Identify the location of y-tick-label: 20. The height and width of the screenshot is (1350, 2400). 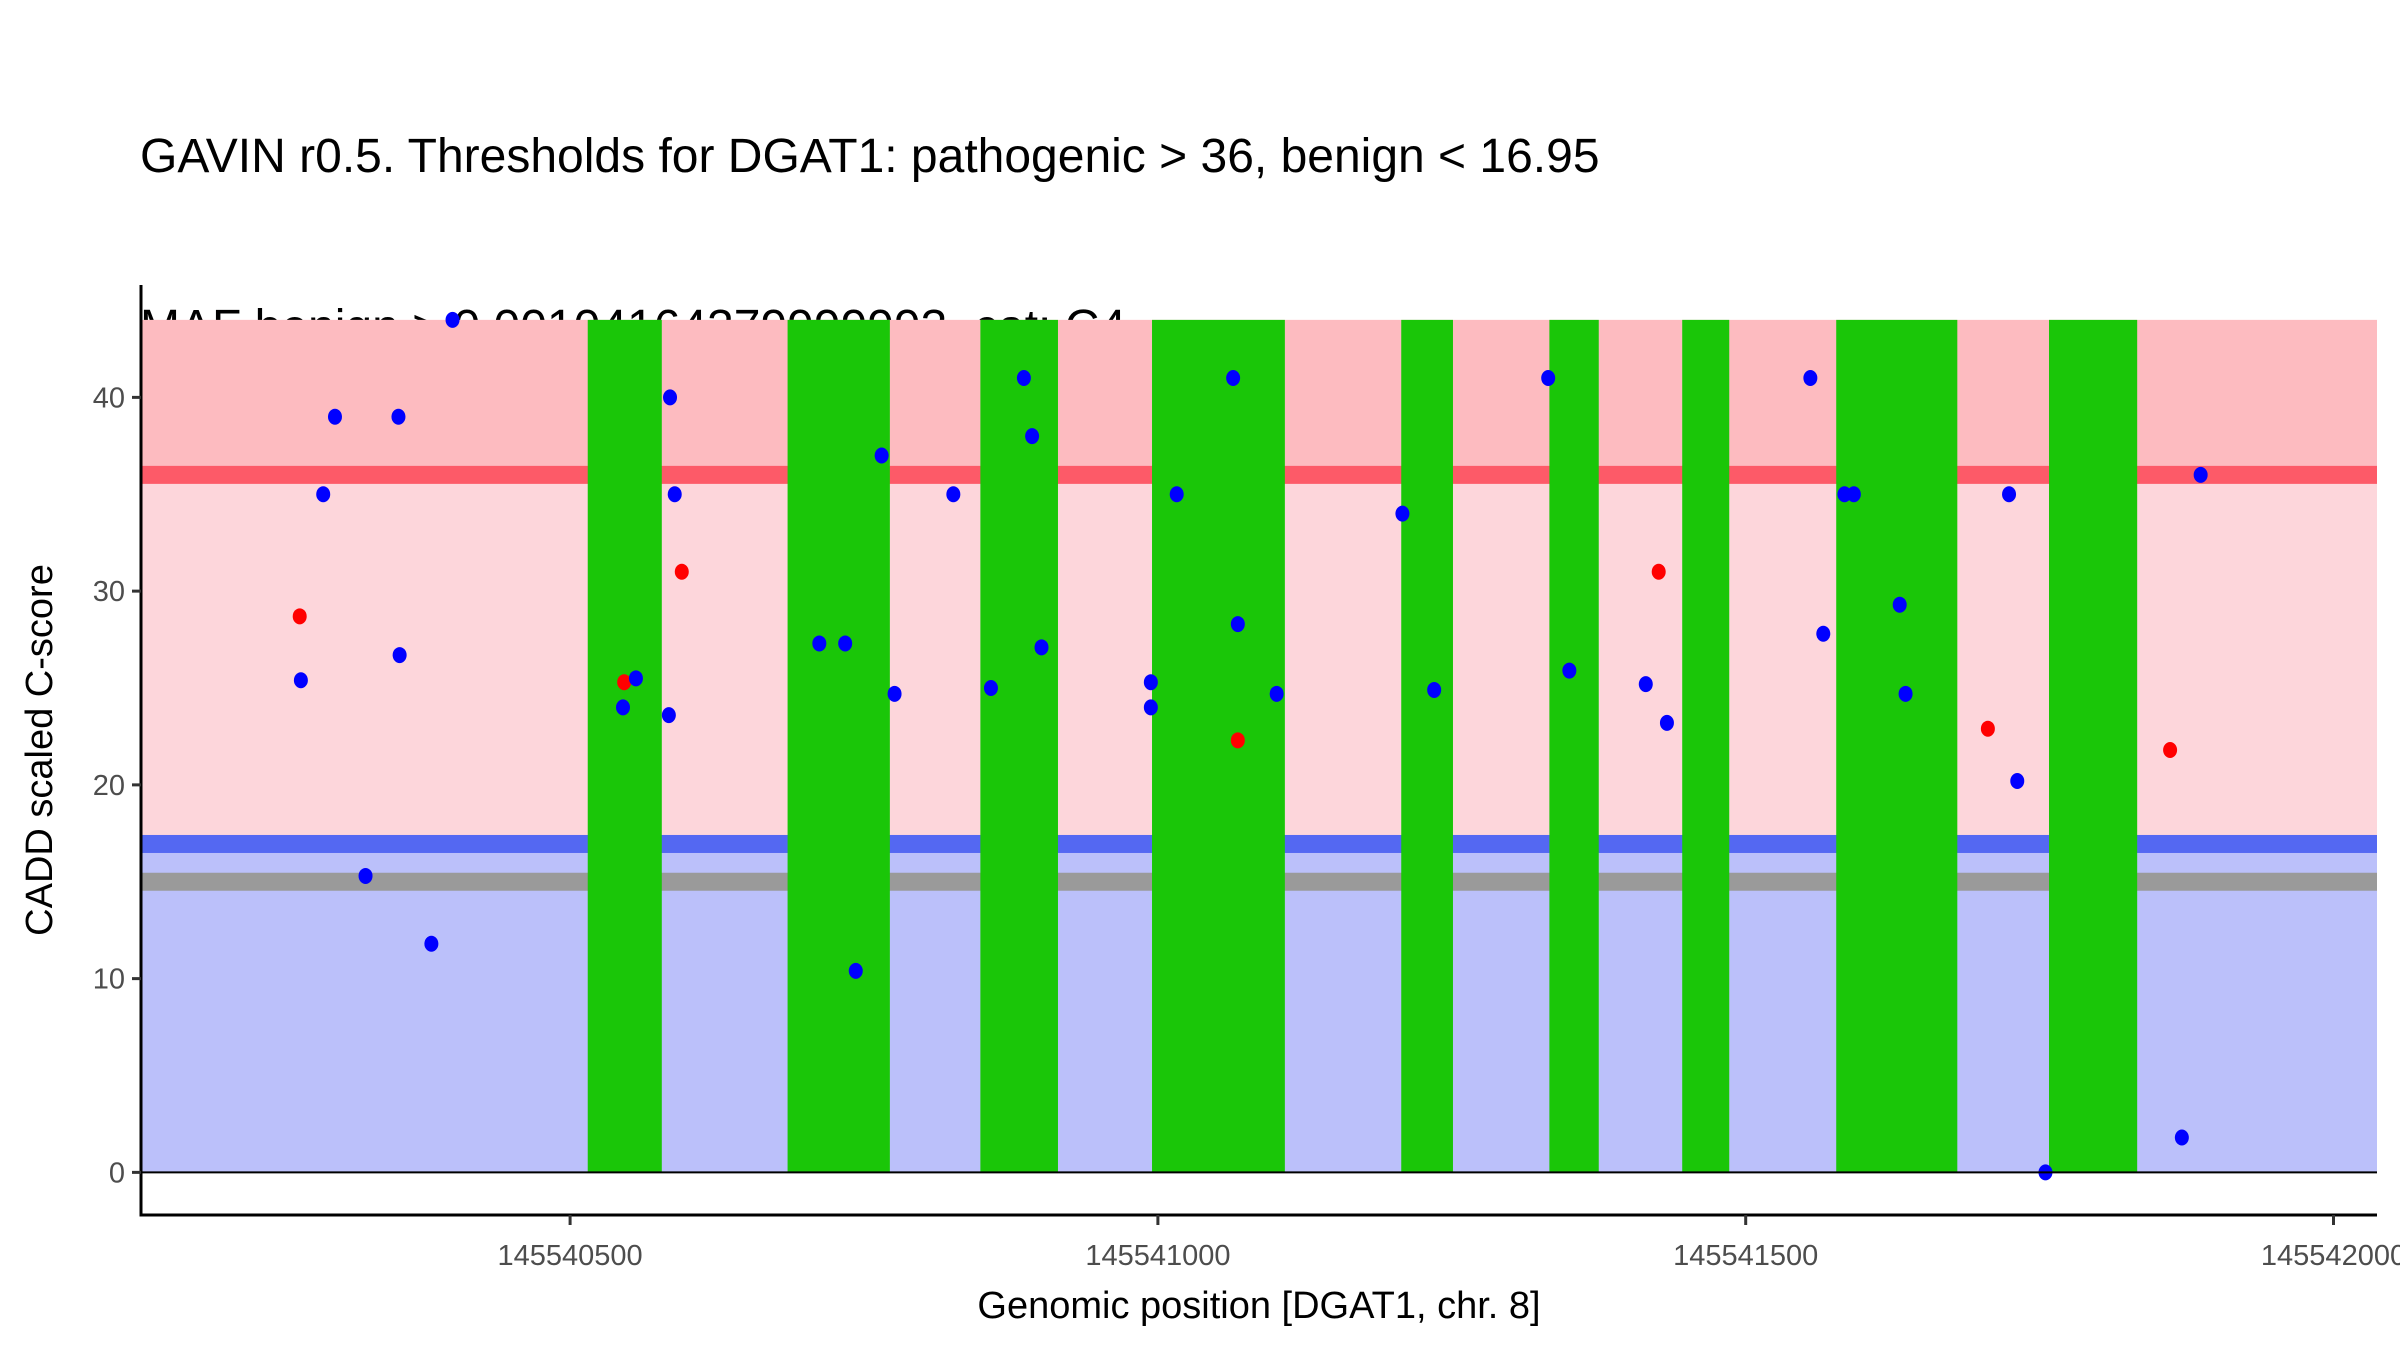
(109, 786).